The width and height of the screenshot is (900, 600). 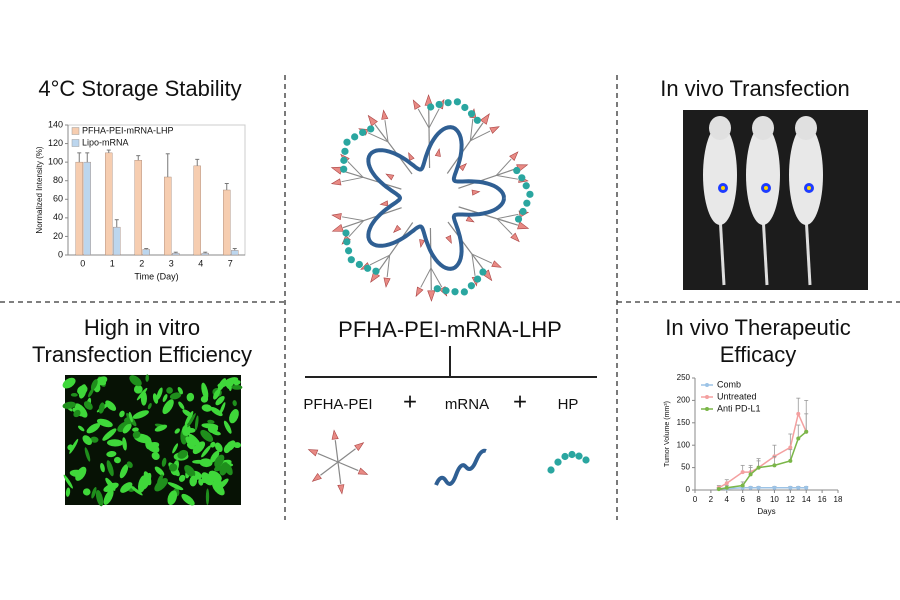 What do you see at coordinates (711, 499) in the screenshot?
I see `x-tick-label: 2` at bounding box center [711, 499].